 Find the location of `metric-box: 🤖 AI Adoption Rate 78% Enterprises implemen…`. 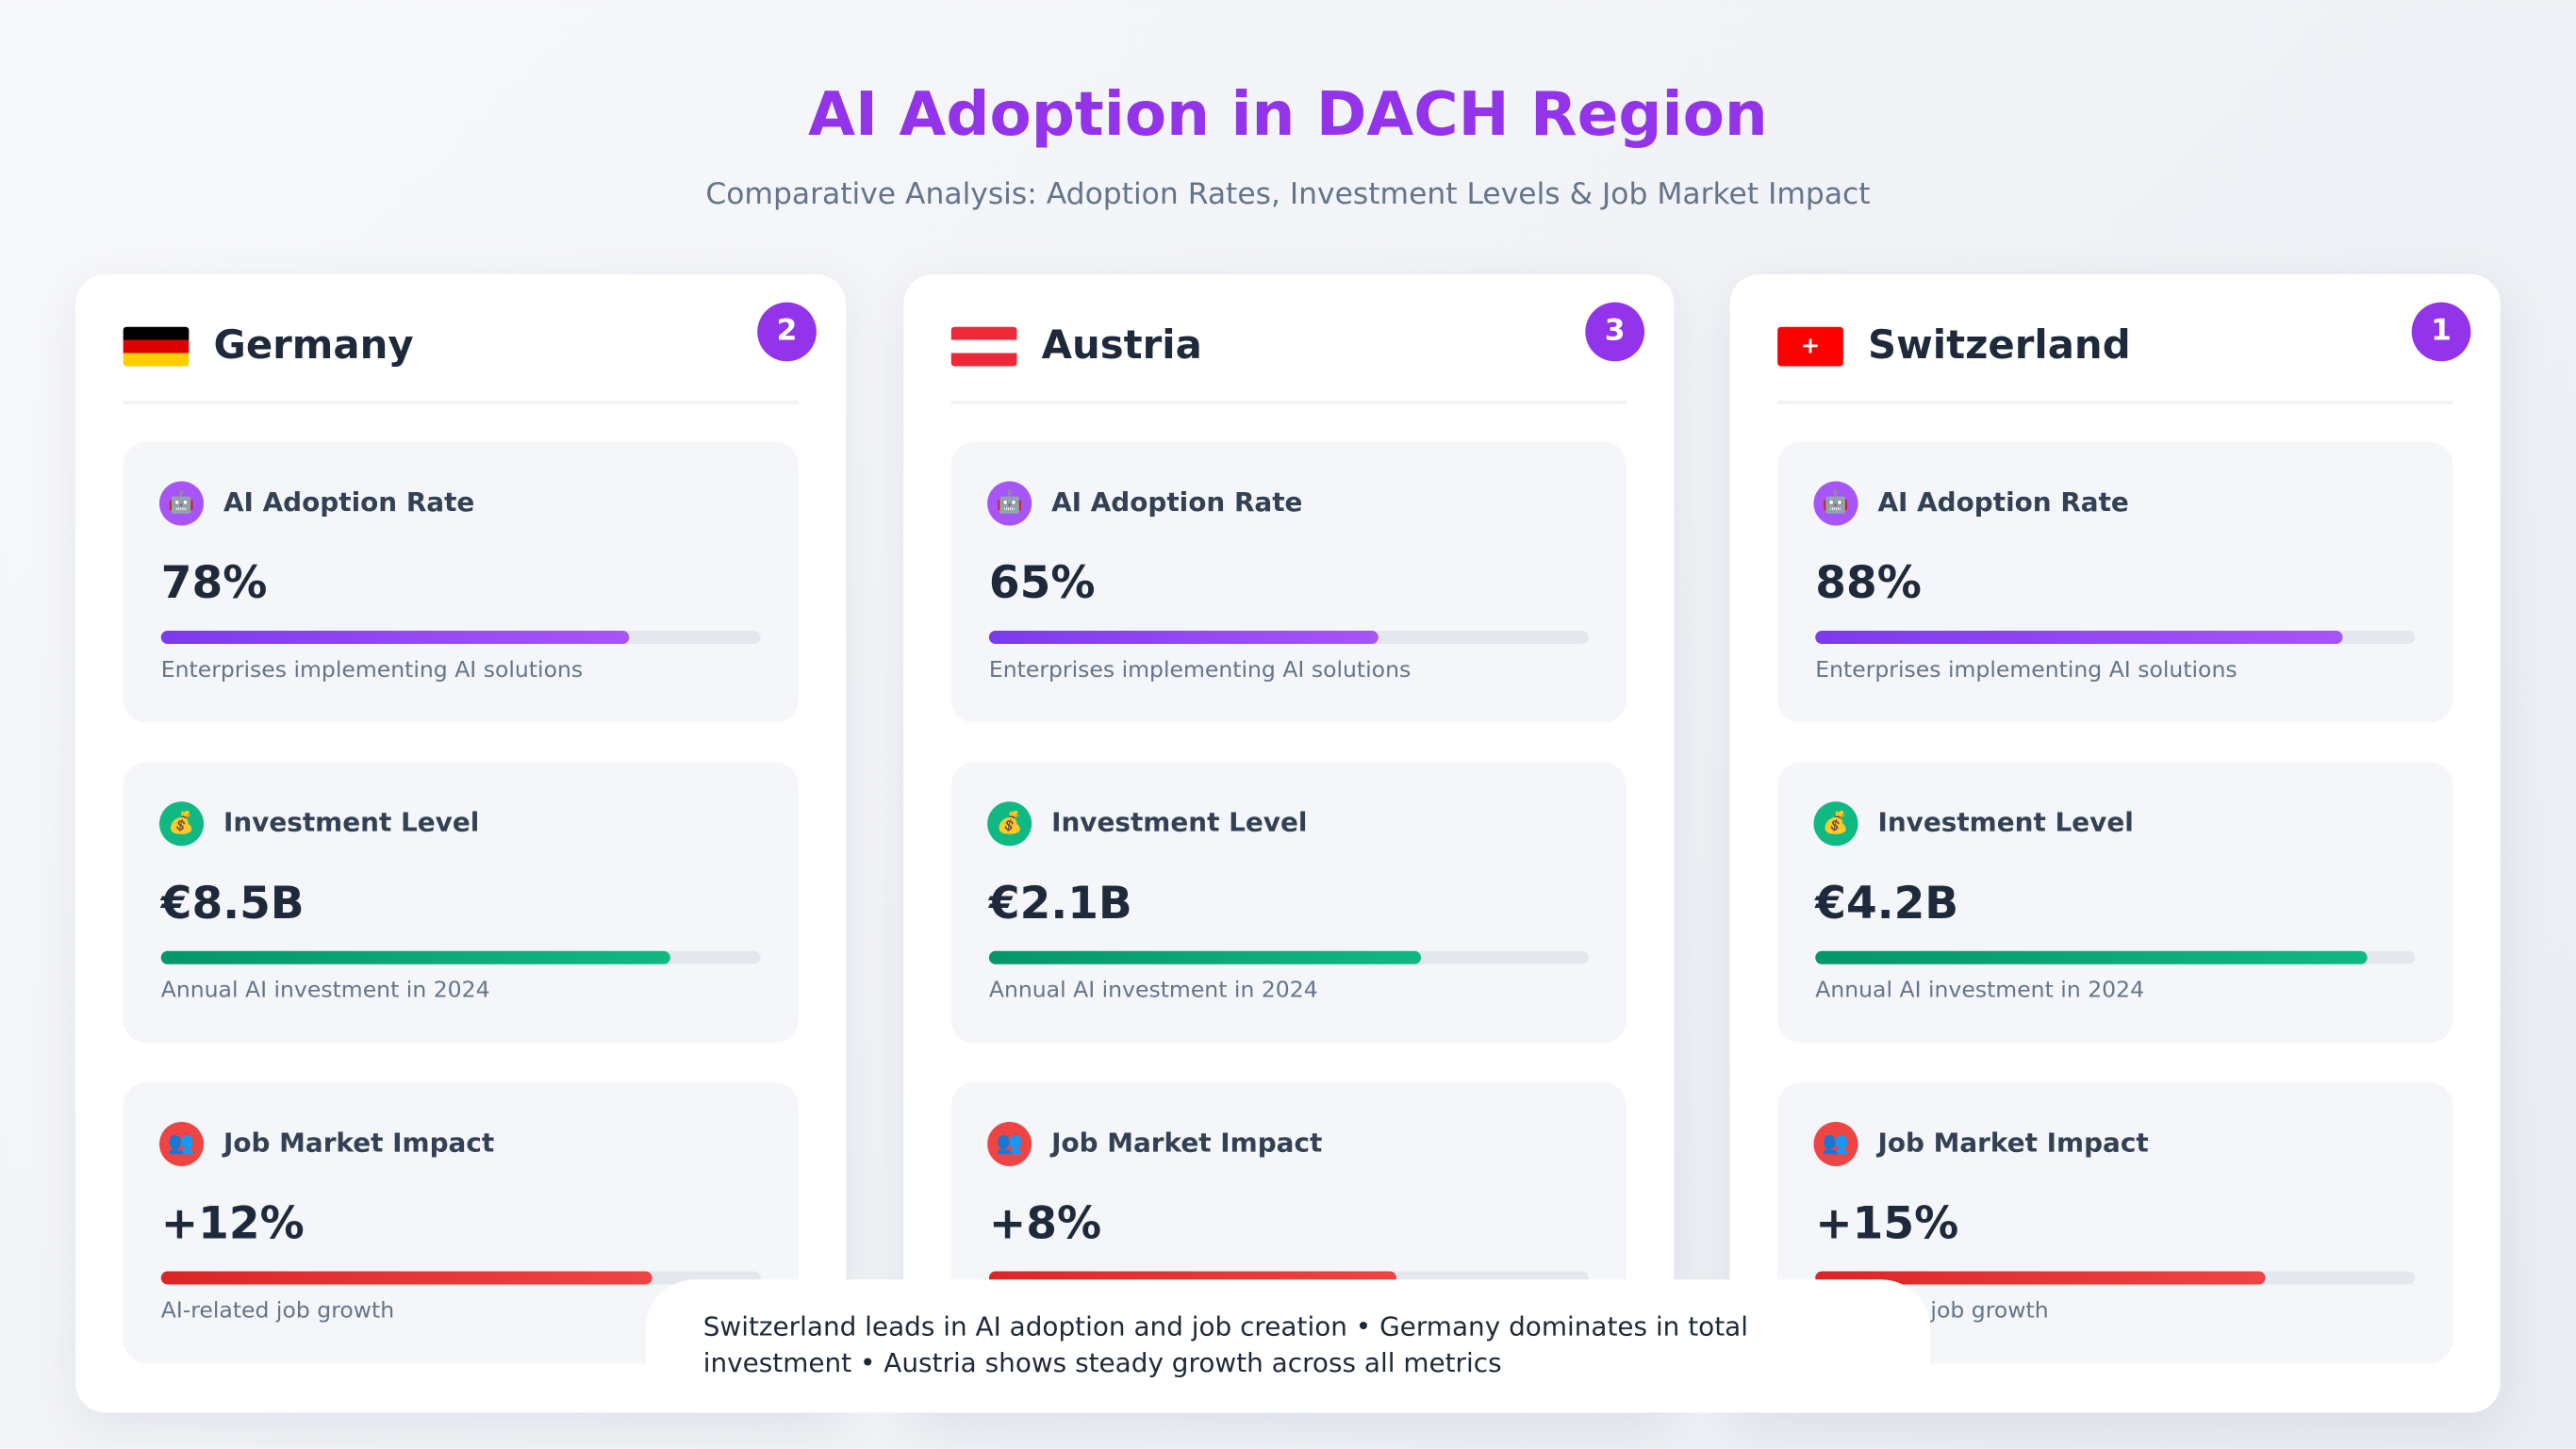

metric-box: 🤖 AI Adoption Rate 78% Enterprises implemen… is located at coordinates (461, 582).